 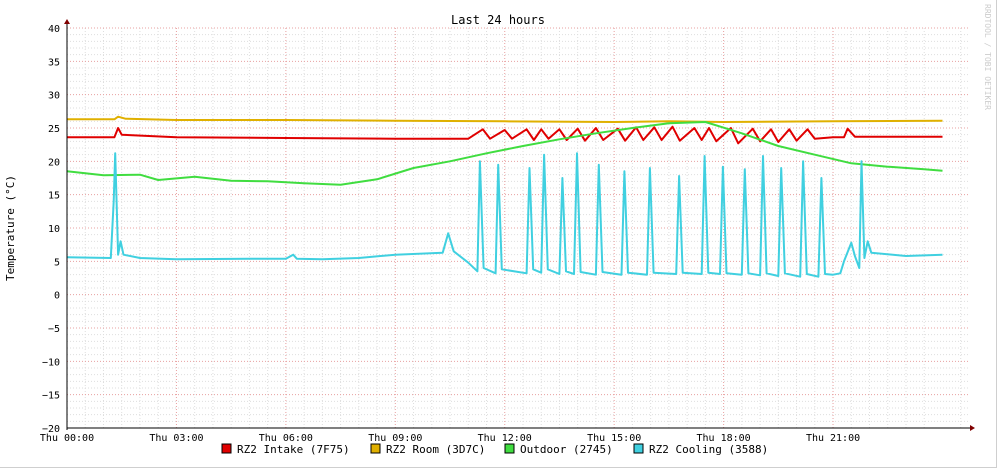 I want to click on y-tick-label: 30, so click(x=54, y=96).